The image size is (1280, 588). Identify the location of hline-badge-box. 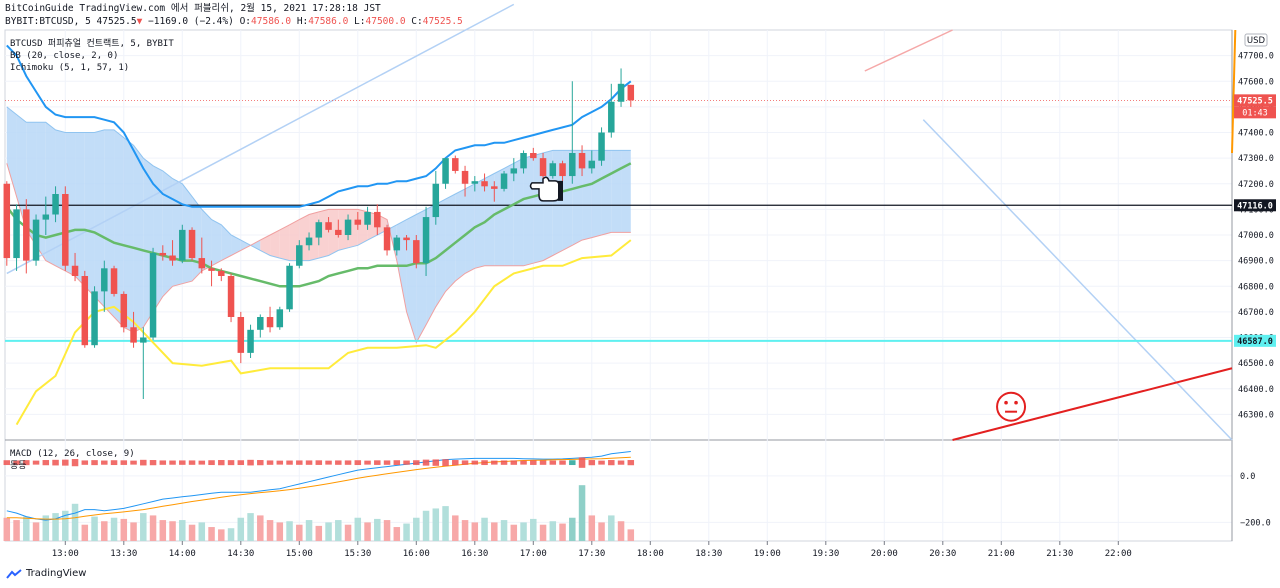
(1255, 205).